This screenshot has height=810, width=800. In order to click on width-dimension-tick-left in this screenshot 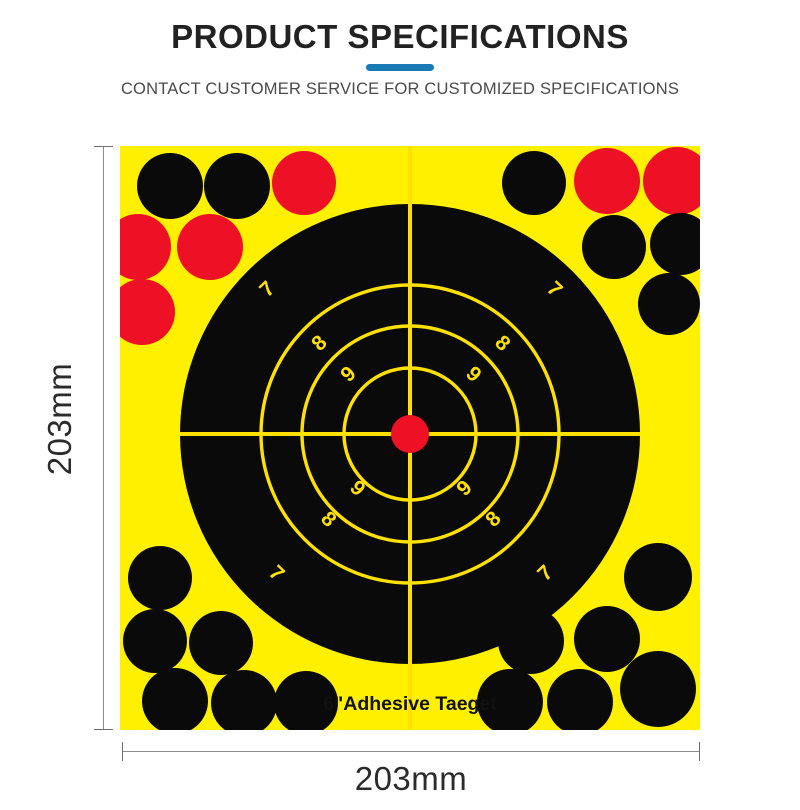, I will do `click(122, 751)`.